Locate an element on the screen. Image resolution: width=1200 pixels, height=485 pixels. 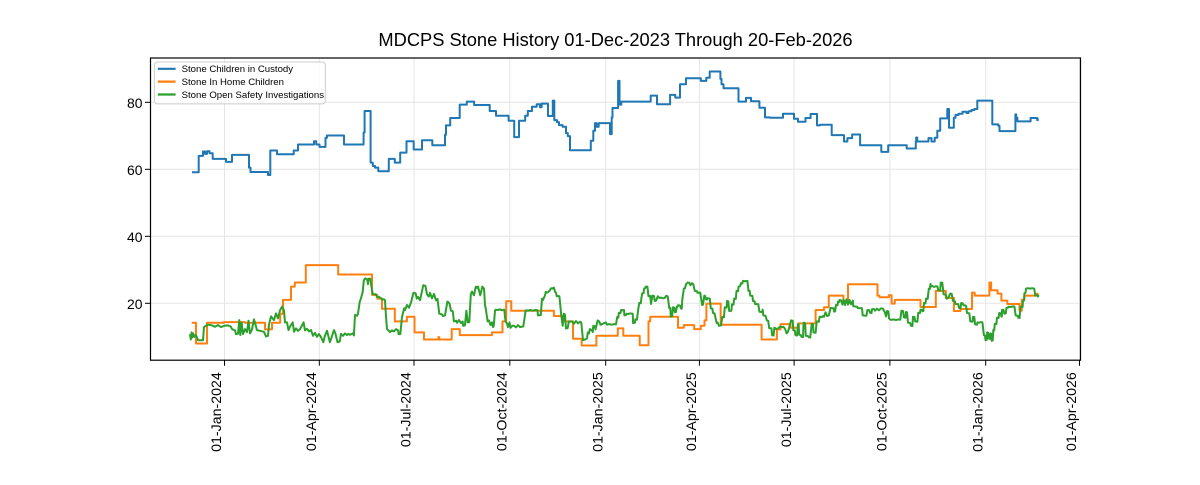
svg-text: 01-Jan-2025 is located at coordinates (598, 412).